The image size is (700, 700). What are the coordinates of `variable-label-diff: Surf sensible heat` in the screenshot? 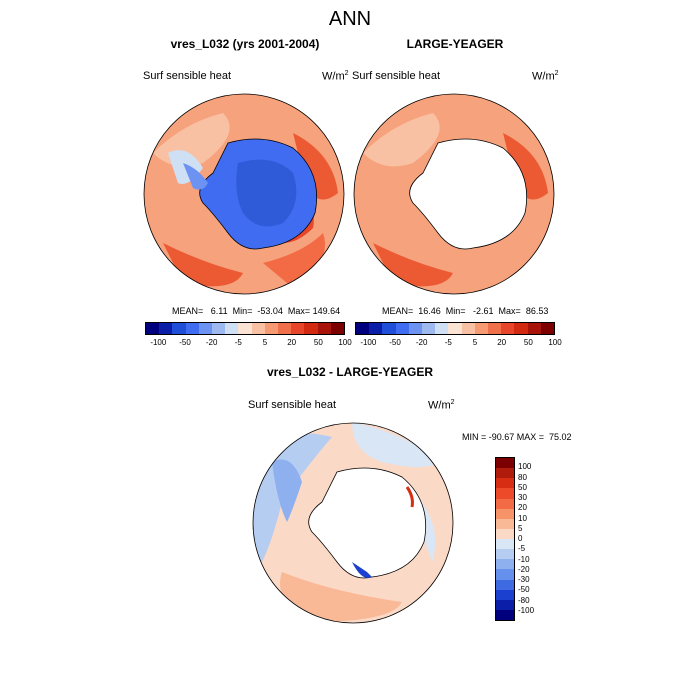 It's located at (292, 405).